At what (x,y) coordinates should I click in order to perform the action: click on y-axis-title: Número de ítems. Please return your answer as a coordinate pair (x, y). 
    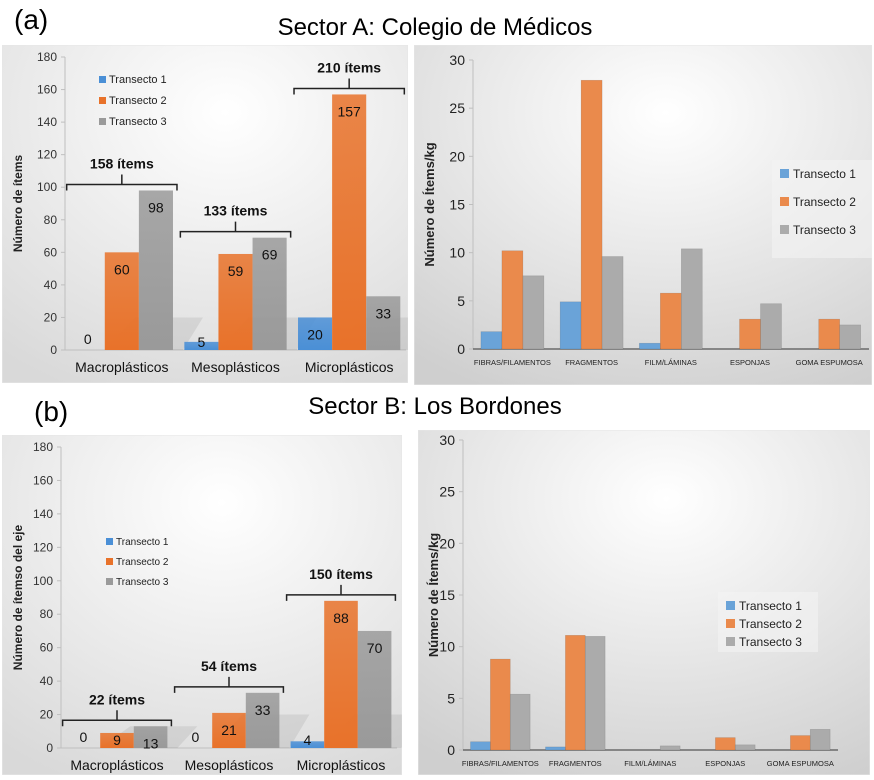
    Looking at the image, I should click on (18, 203).